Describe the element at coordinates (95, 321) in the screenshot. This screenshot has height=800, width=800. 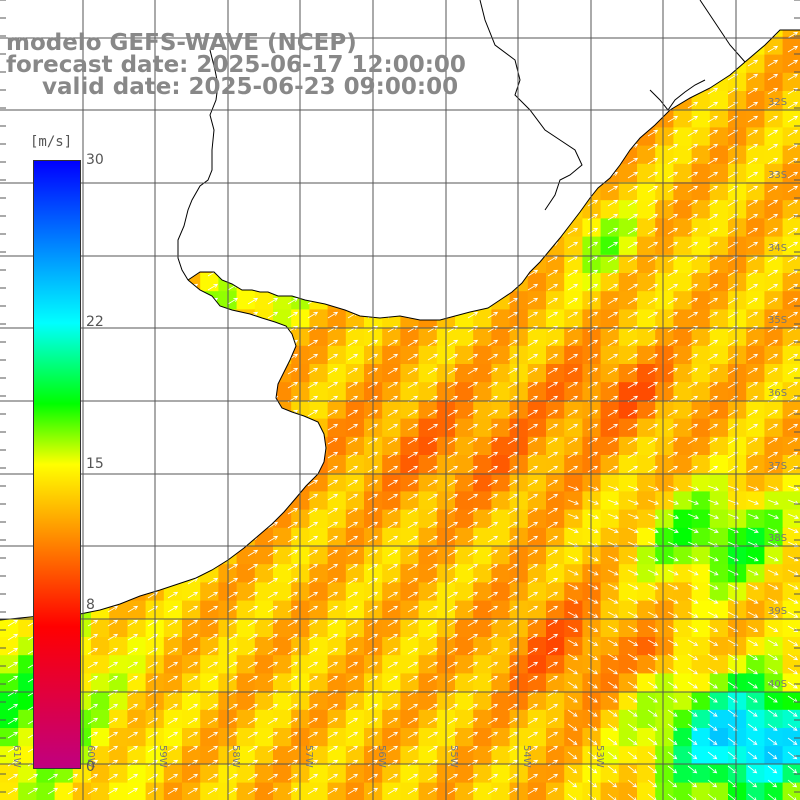
I see `colorbar-tick-label: 22` at that location.